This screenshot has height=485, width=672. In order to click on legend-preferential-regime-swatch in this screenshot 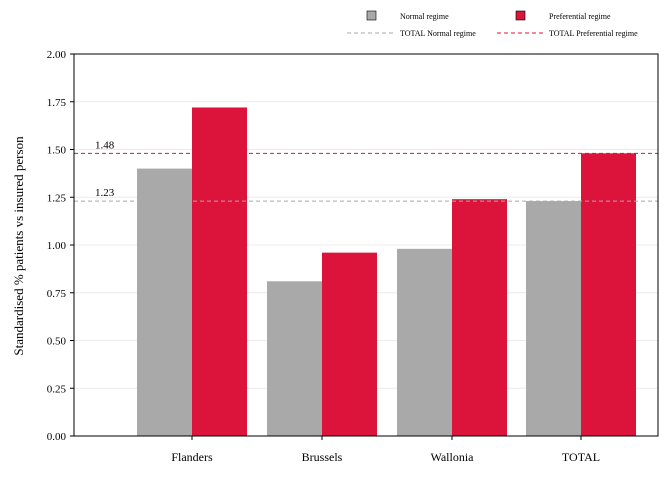, I will do `click(520, 15)`.